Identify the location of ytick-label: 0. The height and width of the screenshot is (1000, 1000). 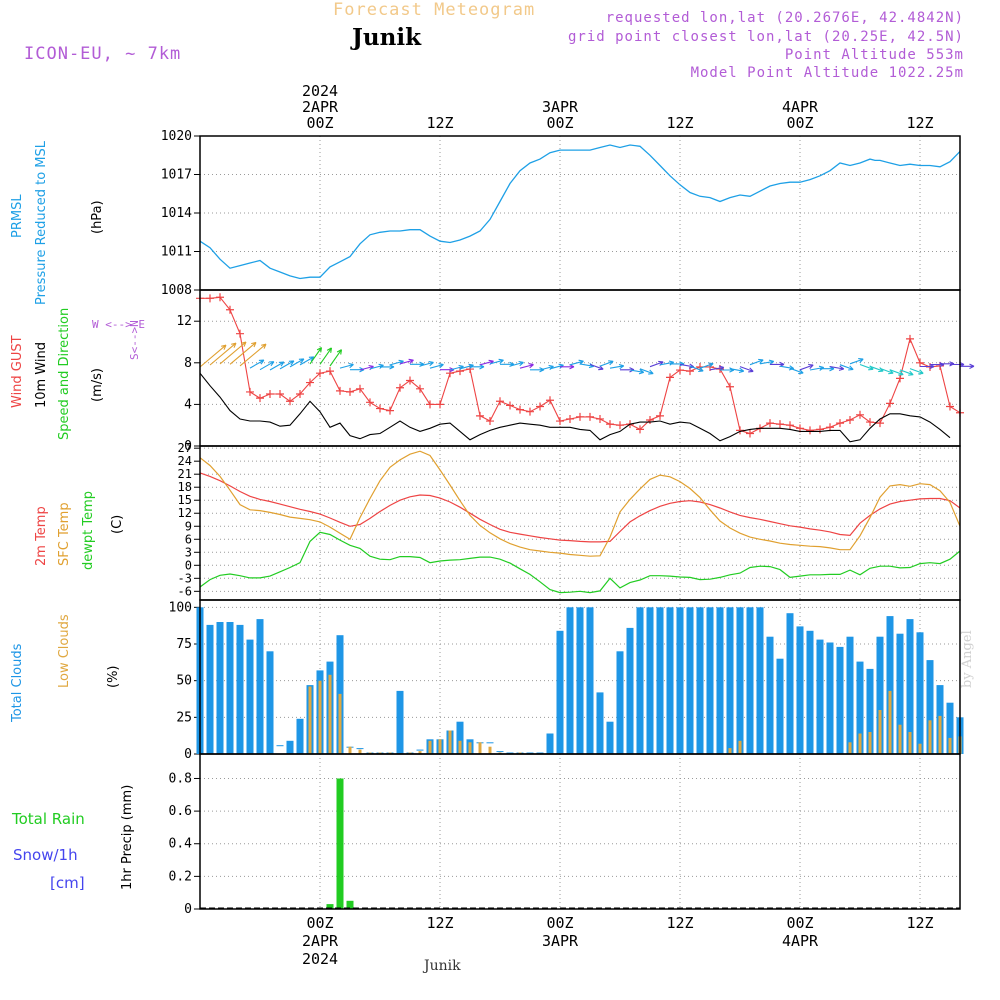
(188, 754).